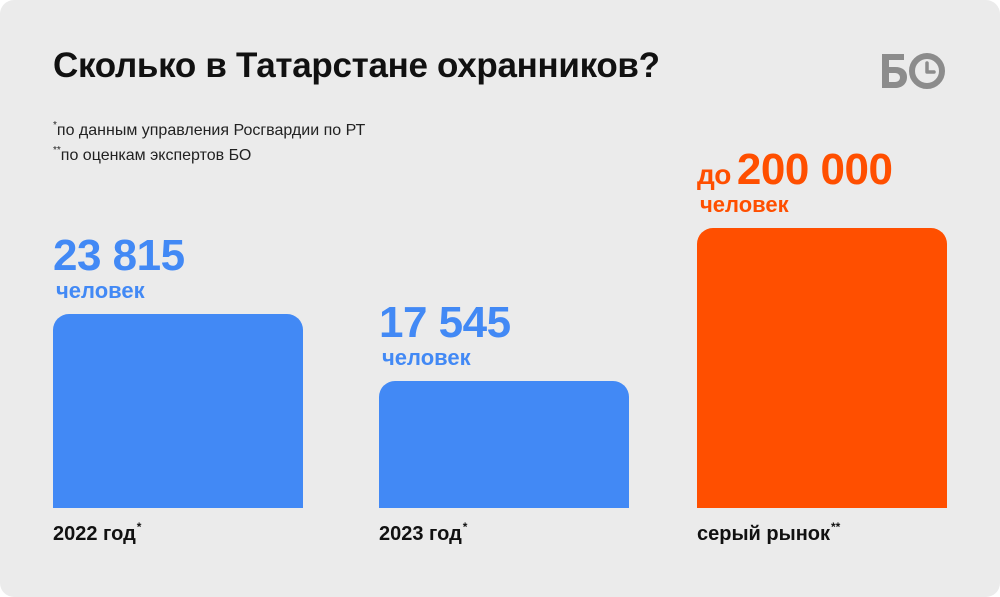  Describe the element at coordinates (744, 204) in the screenshot. I see `unit-label-grey-market: человек` at that location.